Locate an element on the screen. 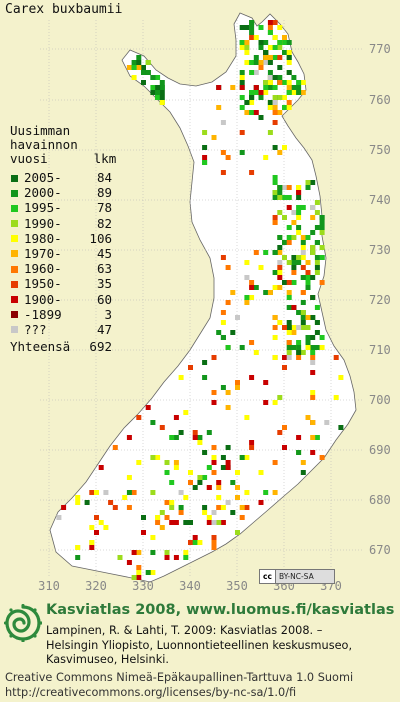 This screenshot has width=400, height=702. x-tick-label: 340 is located at coordinates (190, 584).